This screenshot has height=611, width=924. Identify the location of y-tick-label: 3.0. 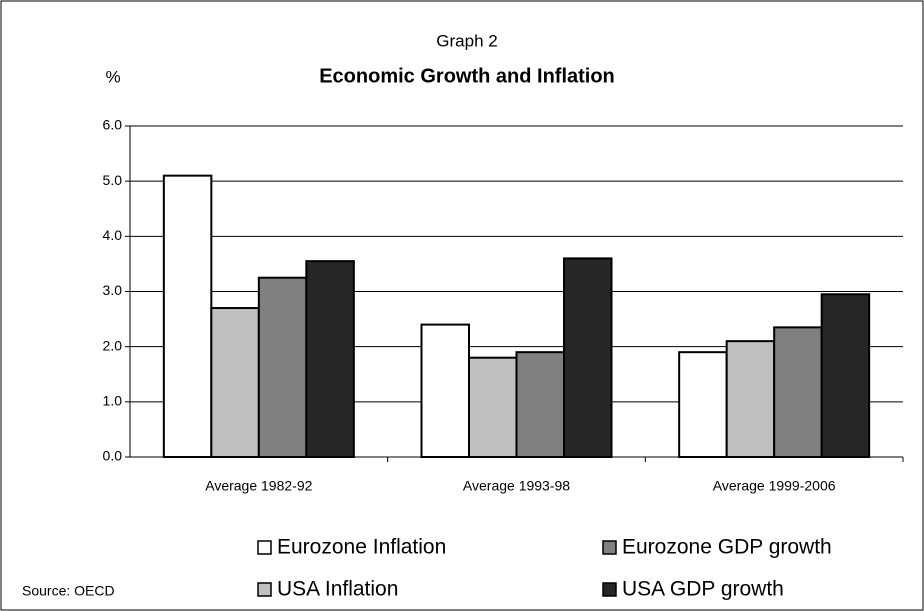
(113, 290).